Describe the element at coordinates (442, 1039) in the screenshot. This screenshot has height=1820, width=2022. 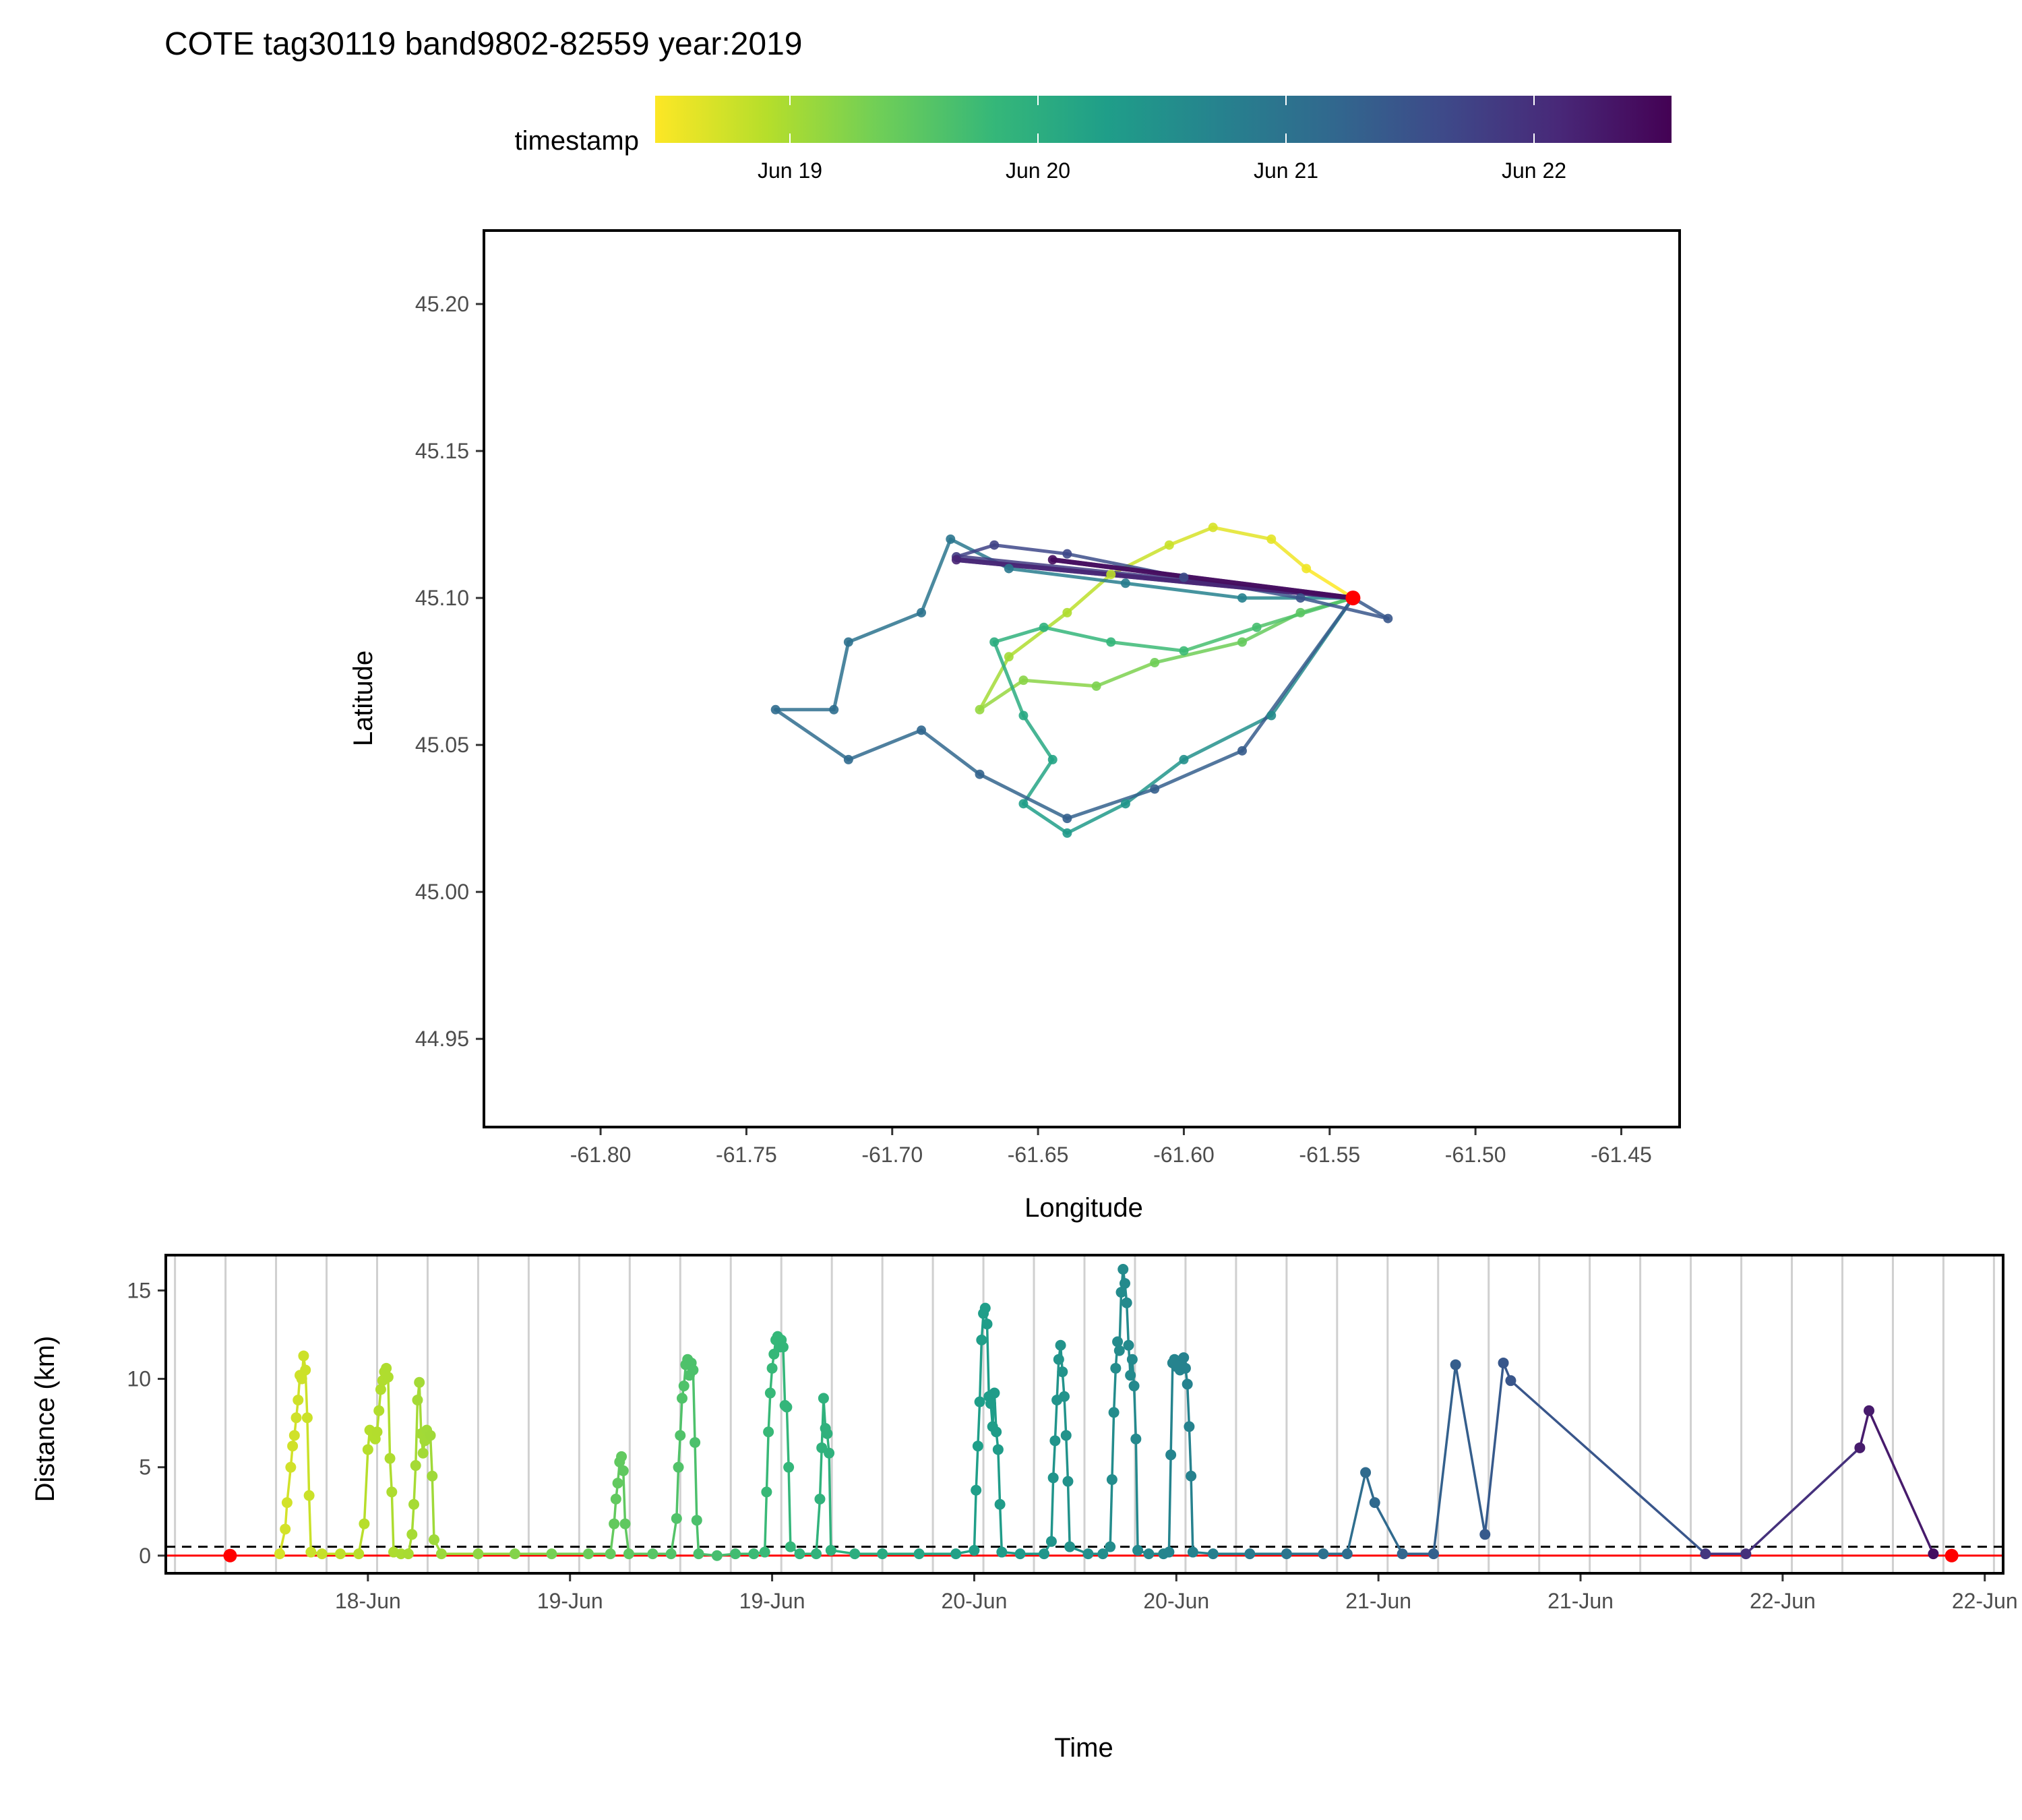
I see `map-y-tick-label: 44.95` at that location.